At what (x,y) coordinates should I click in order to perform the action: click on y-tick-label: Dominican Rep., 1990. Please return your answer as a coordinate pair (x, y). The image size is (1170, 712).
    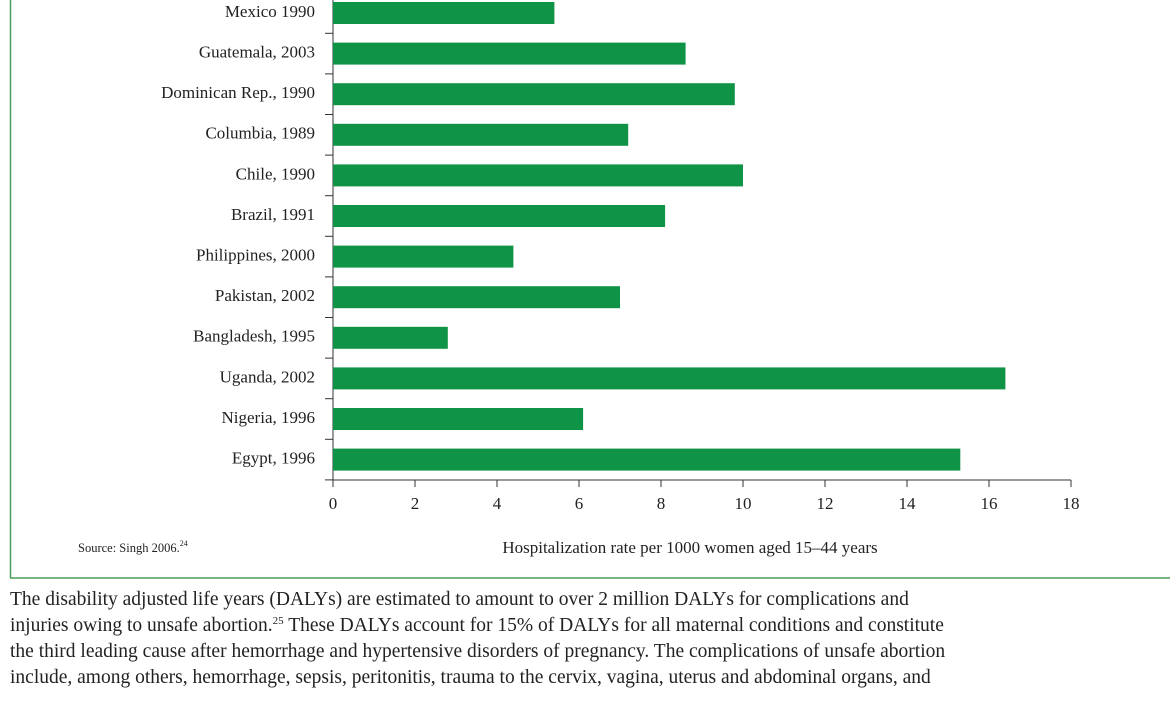
    Looking at the image, I should click on (238, 92).